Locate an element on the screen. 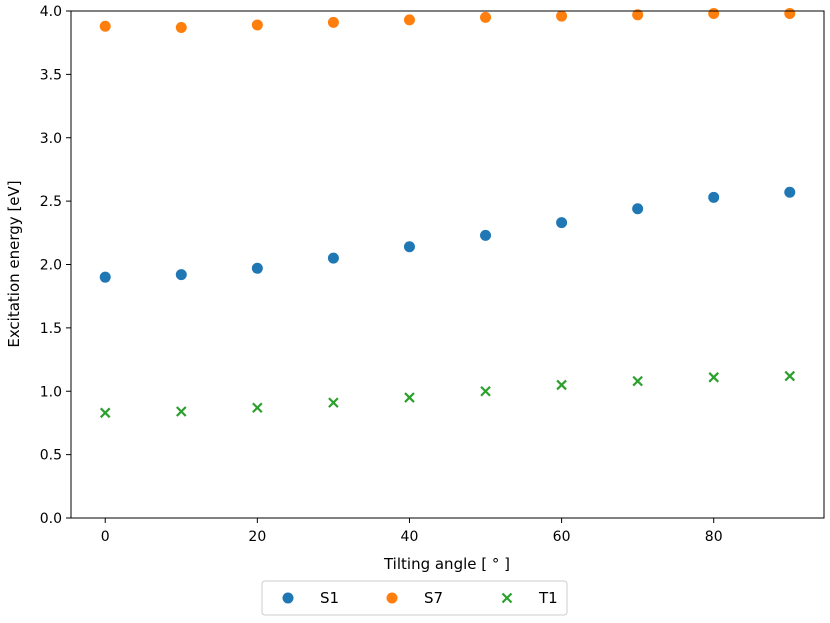  x-tick-label: 40 is located at coordinates (410, 537).